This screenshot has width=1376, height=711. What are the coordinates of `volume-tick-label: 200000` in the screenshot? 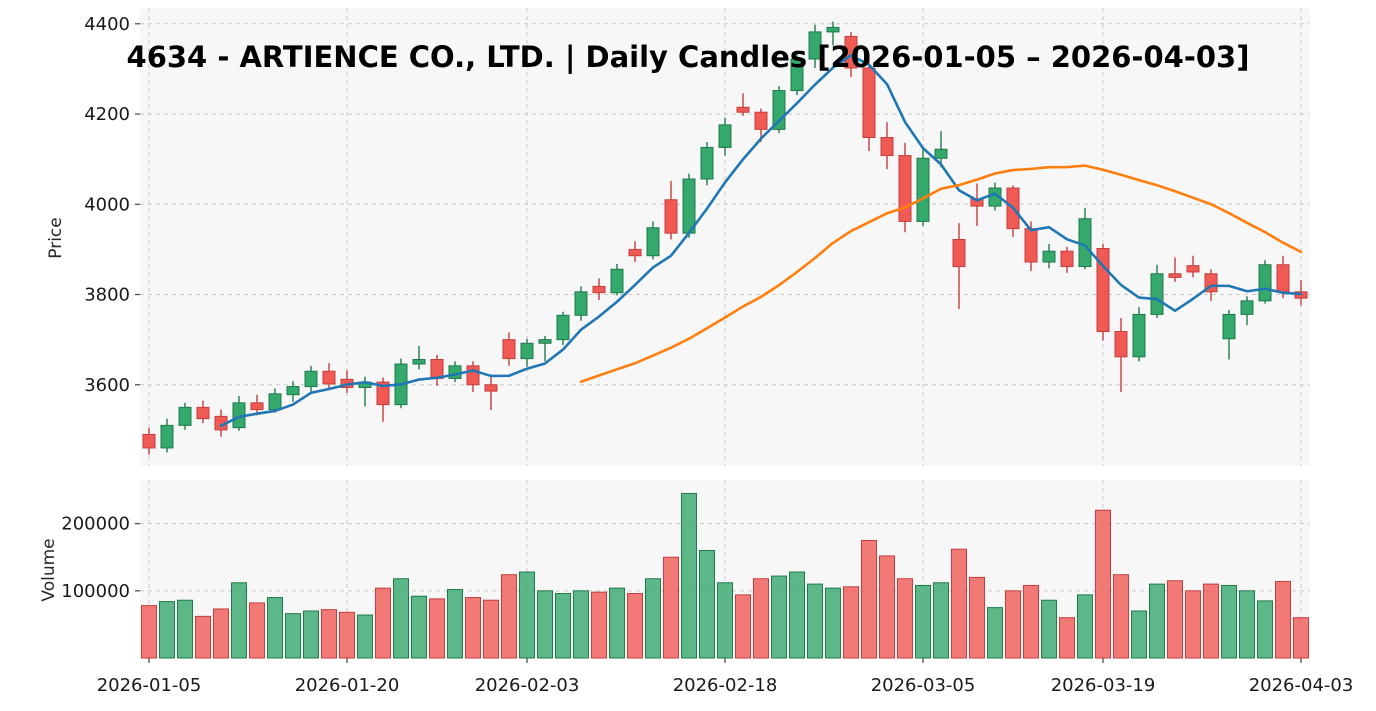 It's located at (95, 524).